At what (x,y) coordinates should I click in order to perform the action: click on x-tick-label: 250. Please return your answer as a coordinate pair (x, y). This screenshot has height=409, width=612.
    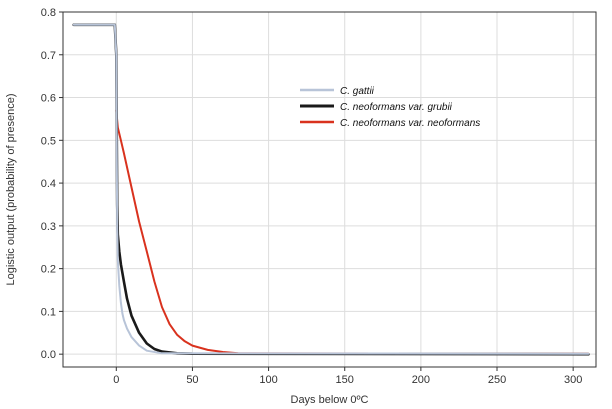
    Looking at the image, I should click on (497, 380).